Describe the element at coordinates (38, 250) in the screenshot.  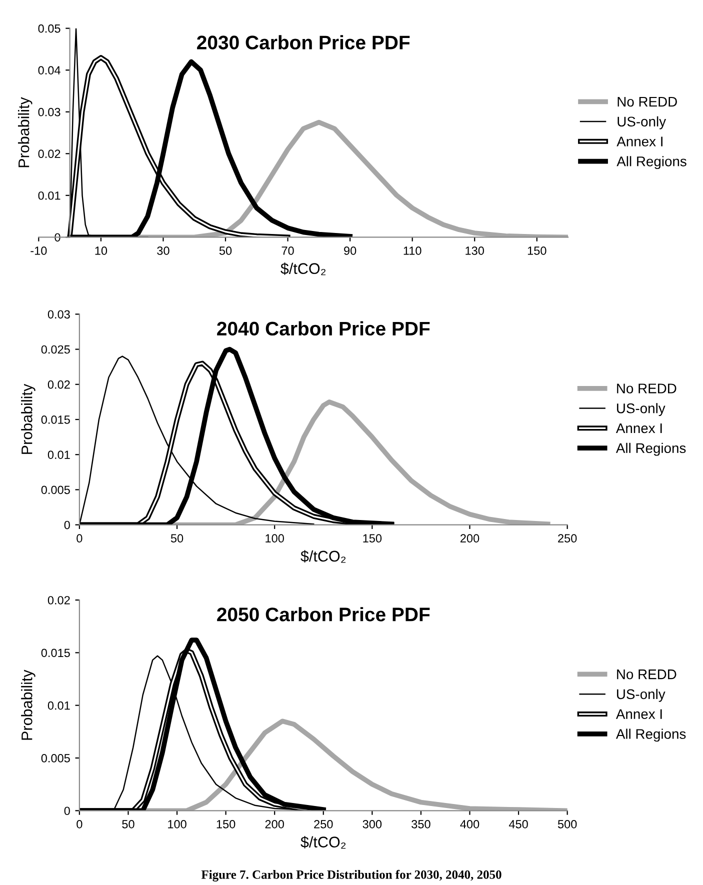
I see `x-tick-label: -10` at that location.